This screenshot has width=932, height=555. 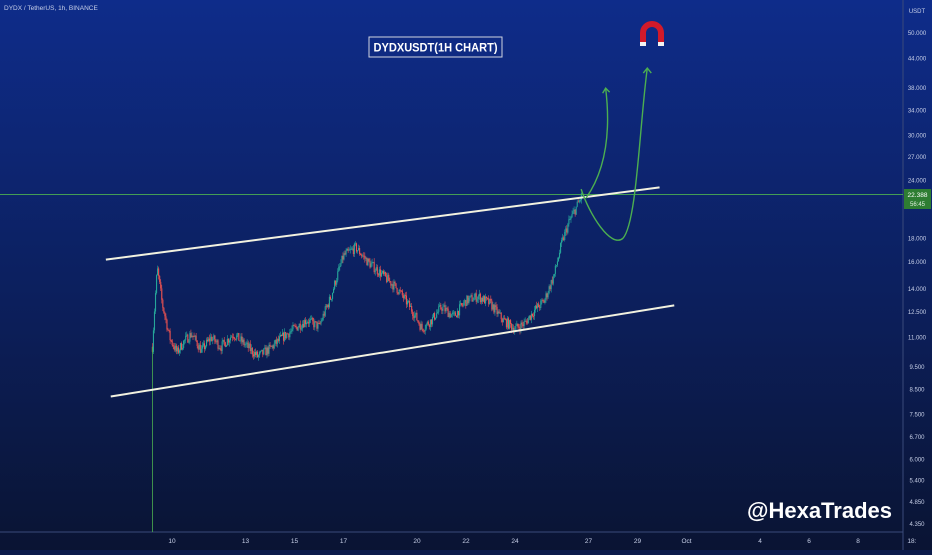 What do you see at coordinates (589, 541) in the screenshot?
I see `time-axis-label: 27` at bounding box center [589, 541].